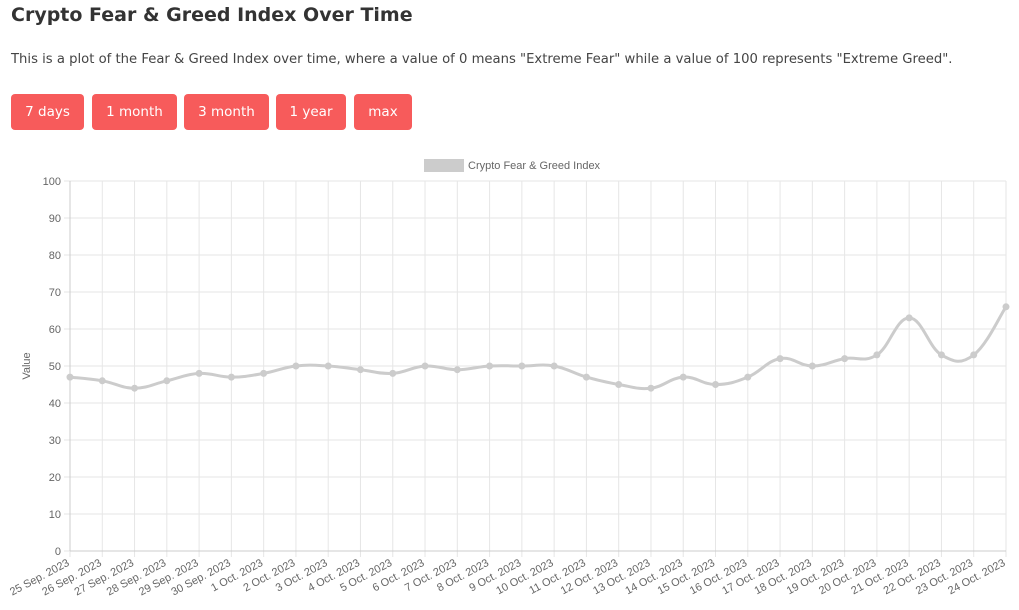  What do you see at coordinates (311, 112) in the screenshot?
I see `range-1-year-button: 1 year` at bounding box center [311, 112].